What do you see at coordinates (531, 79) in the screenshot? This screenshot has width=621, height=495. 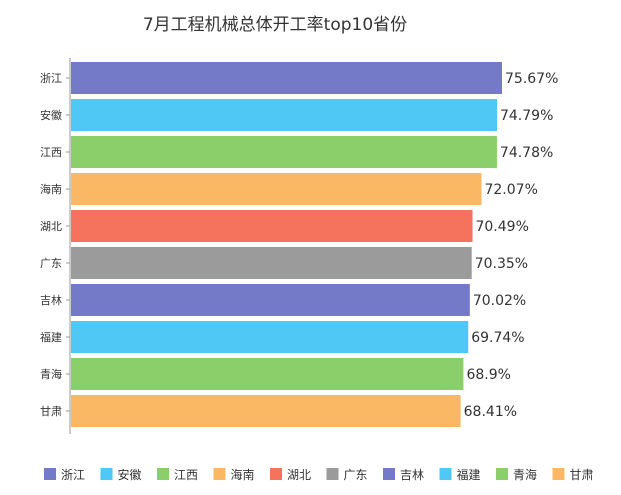 I see `value-label: 75.67%` at bounding box center [531, 79].